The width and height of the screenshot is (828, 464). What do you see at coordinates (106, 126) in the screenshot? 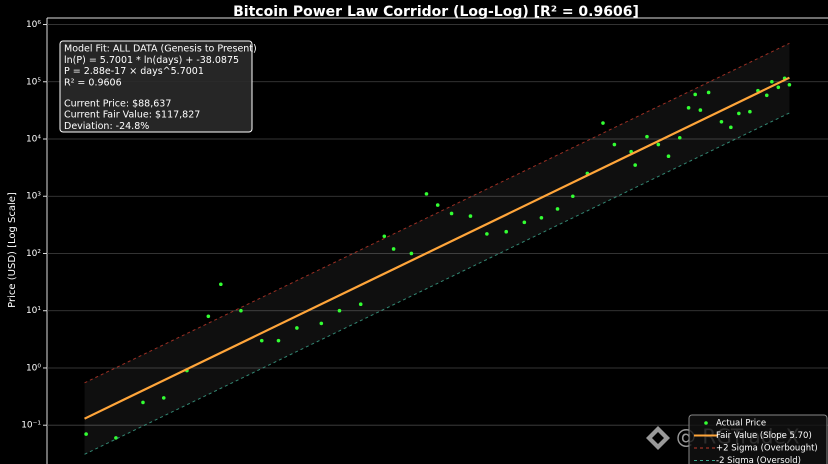
I see `annotation-line: Deviation: -24.8%` at bounding box center [106, 126].